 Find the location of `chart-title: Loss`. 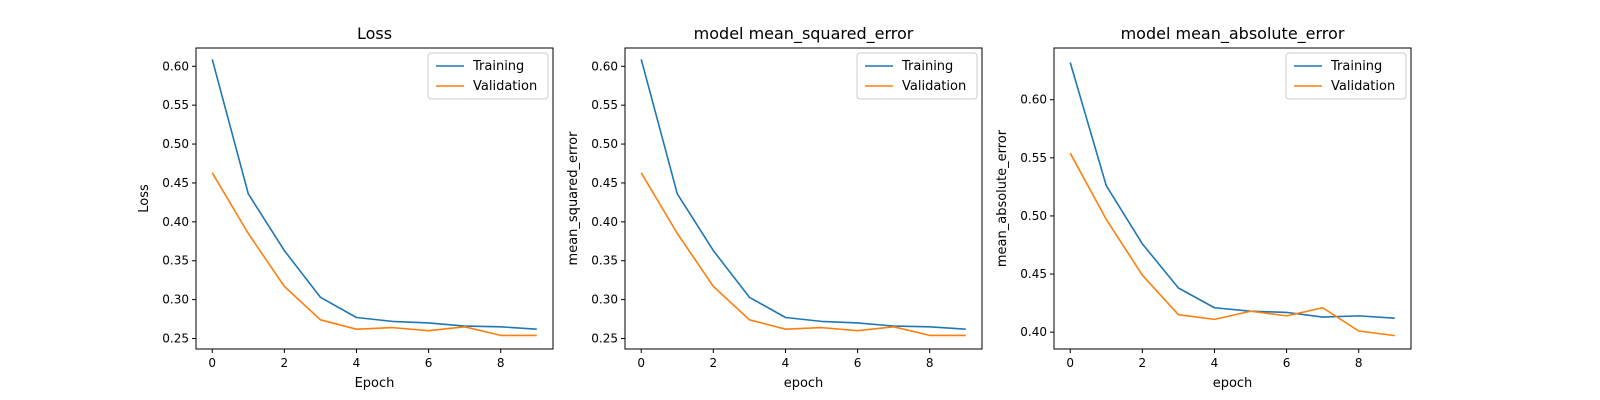

chart-title: Loss is located at coordinates (374, 33).